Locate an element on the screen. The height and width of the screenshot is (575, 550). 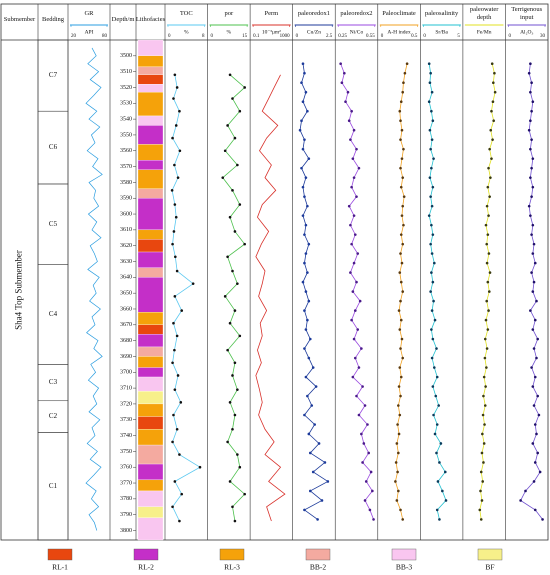
depth-header: Depth/m is located at coordinates (123, 19).